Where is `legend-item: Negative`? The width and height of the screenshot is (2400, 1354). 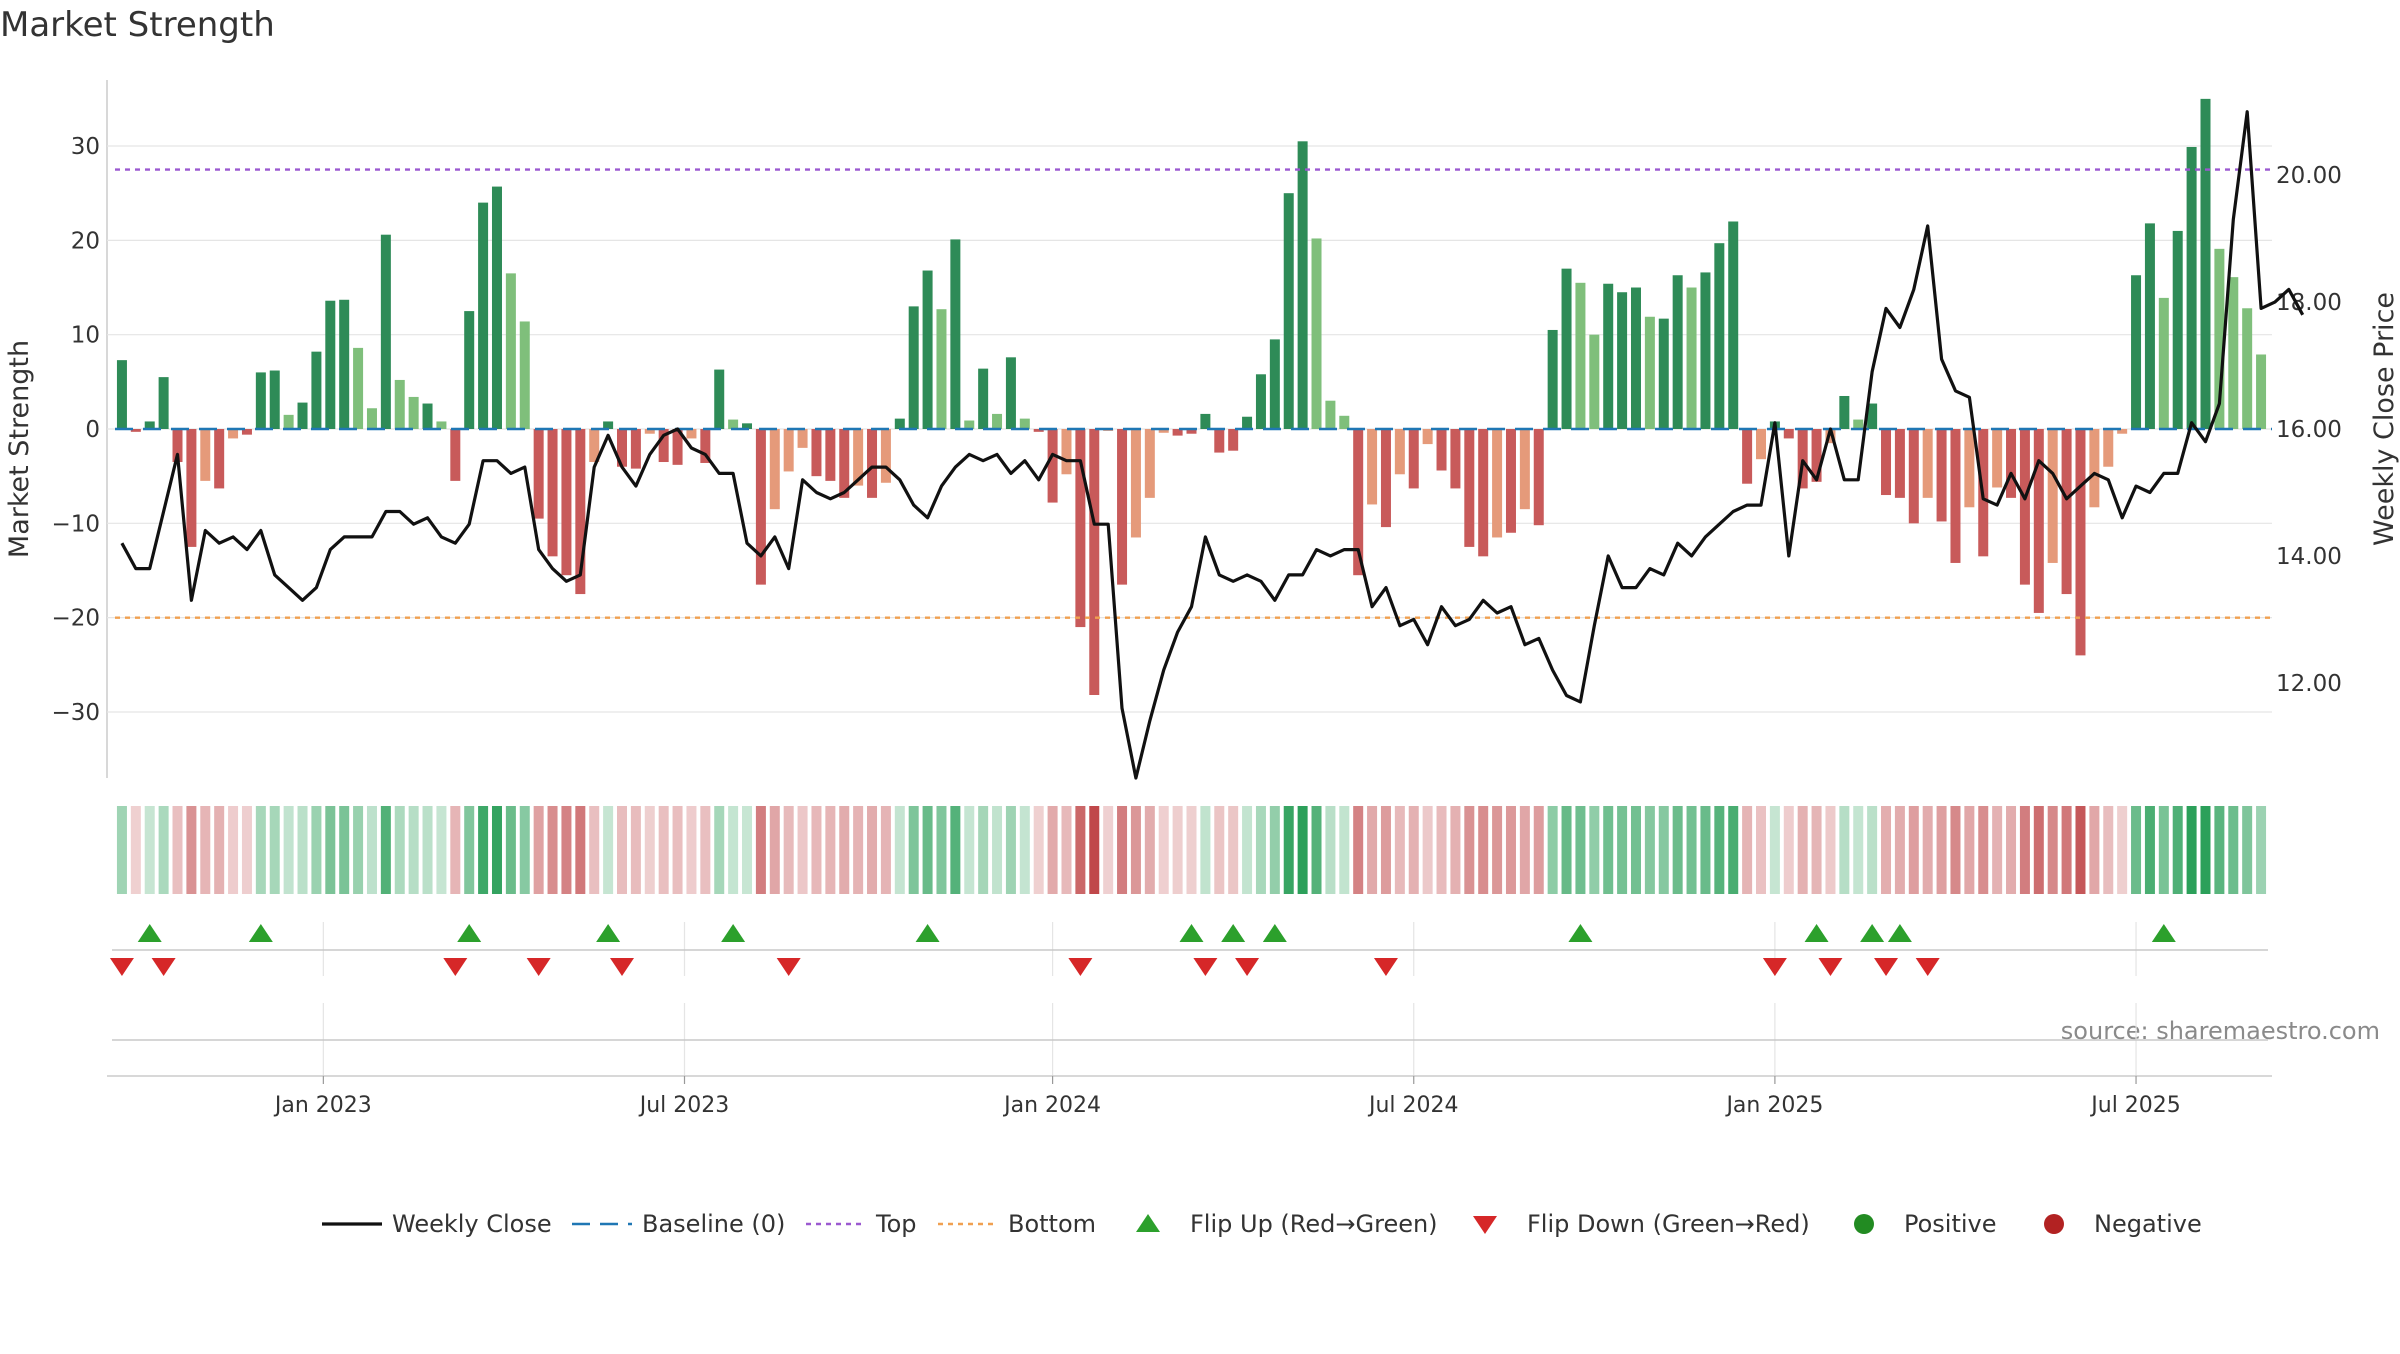 legend-item: Negative is located at coordinates (2123, 1224).